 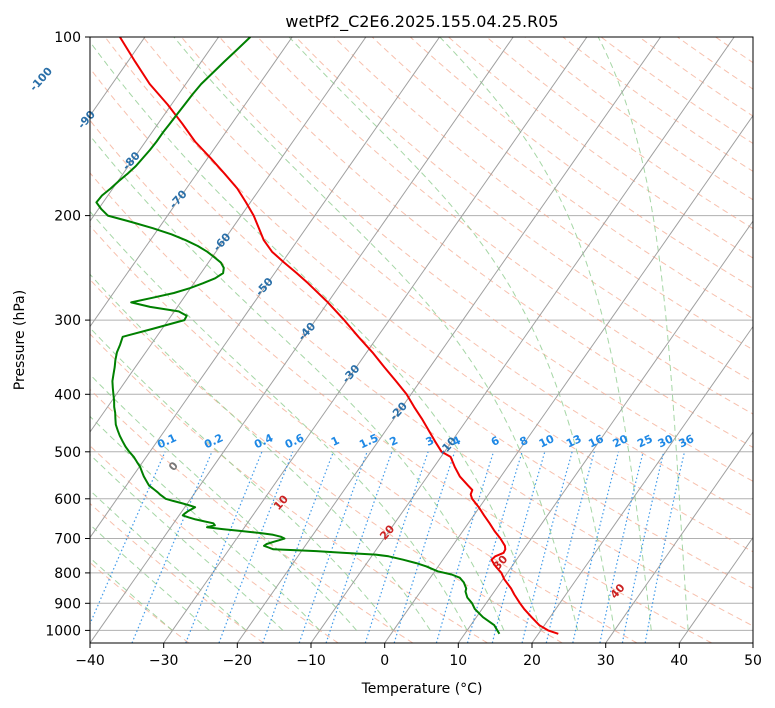 What do you see at coordinates (606, 661) in the screenshot?
I see `x-tick-label: 30` at bounding box center [606, 661].